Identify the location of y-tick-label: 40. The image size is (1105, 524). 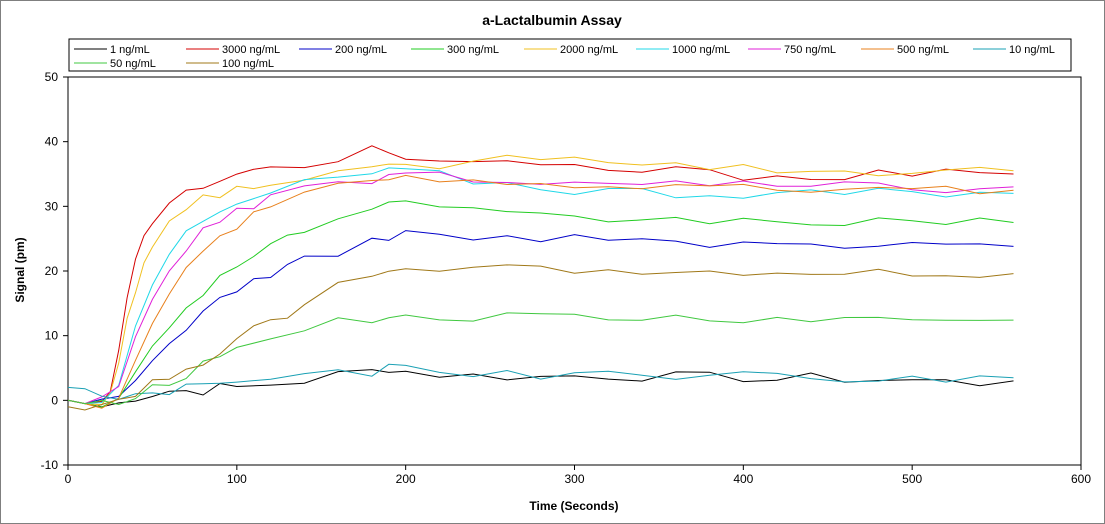
(52, 142).